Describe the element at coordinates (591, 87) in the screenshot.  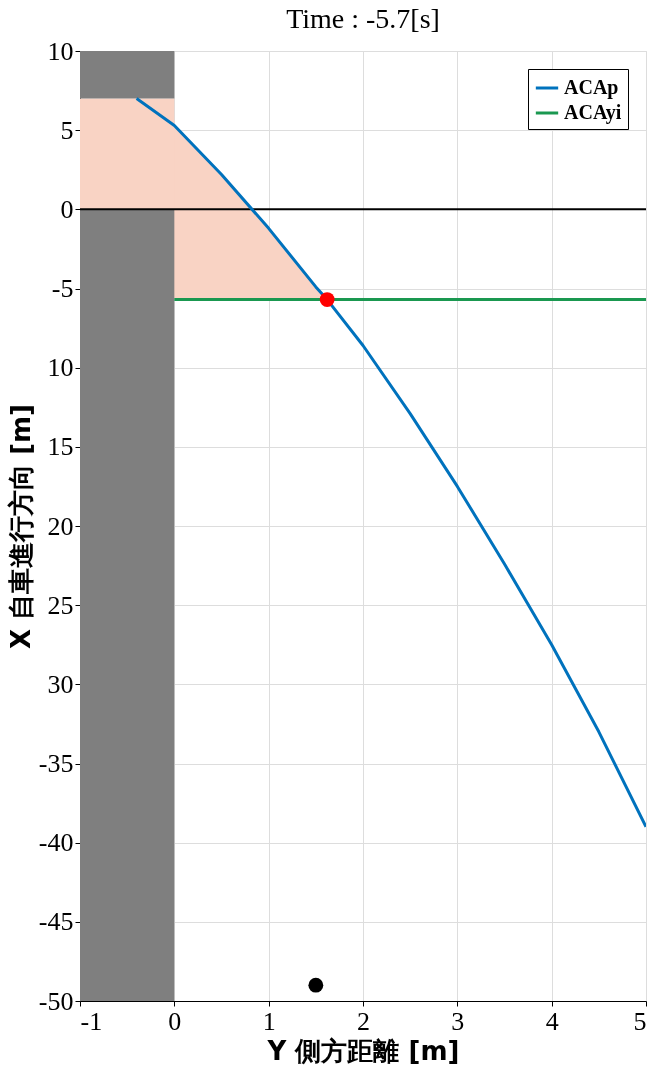
I see `legend-label: ACAp` at that location.